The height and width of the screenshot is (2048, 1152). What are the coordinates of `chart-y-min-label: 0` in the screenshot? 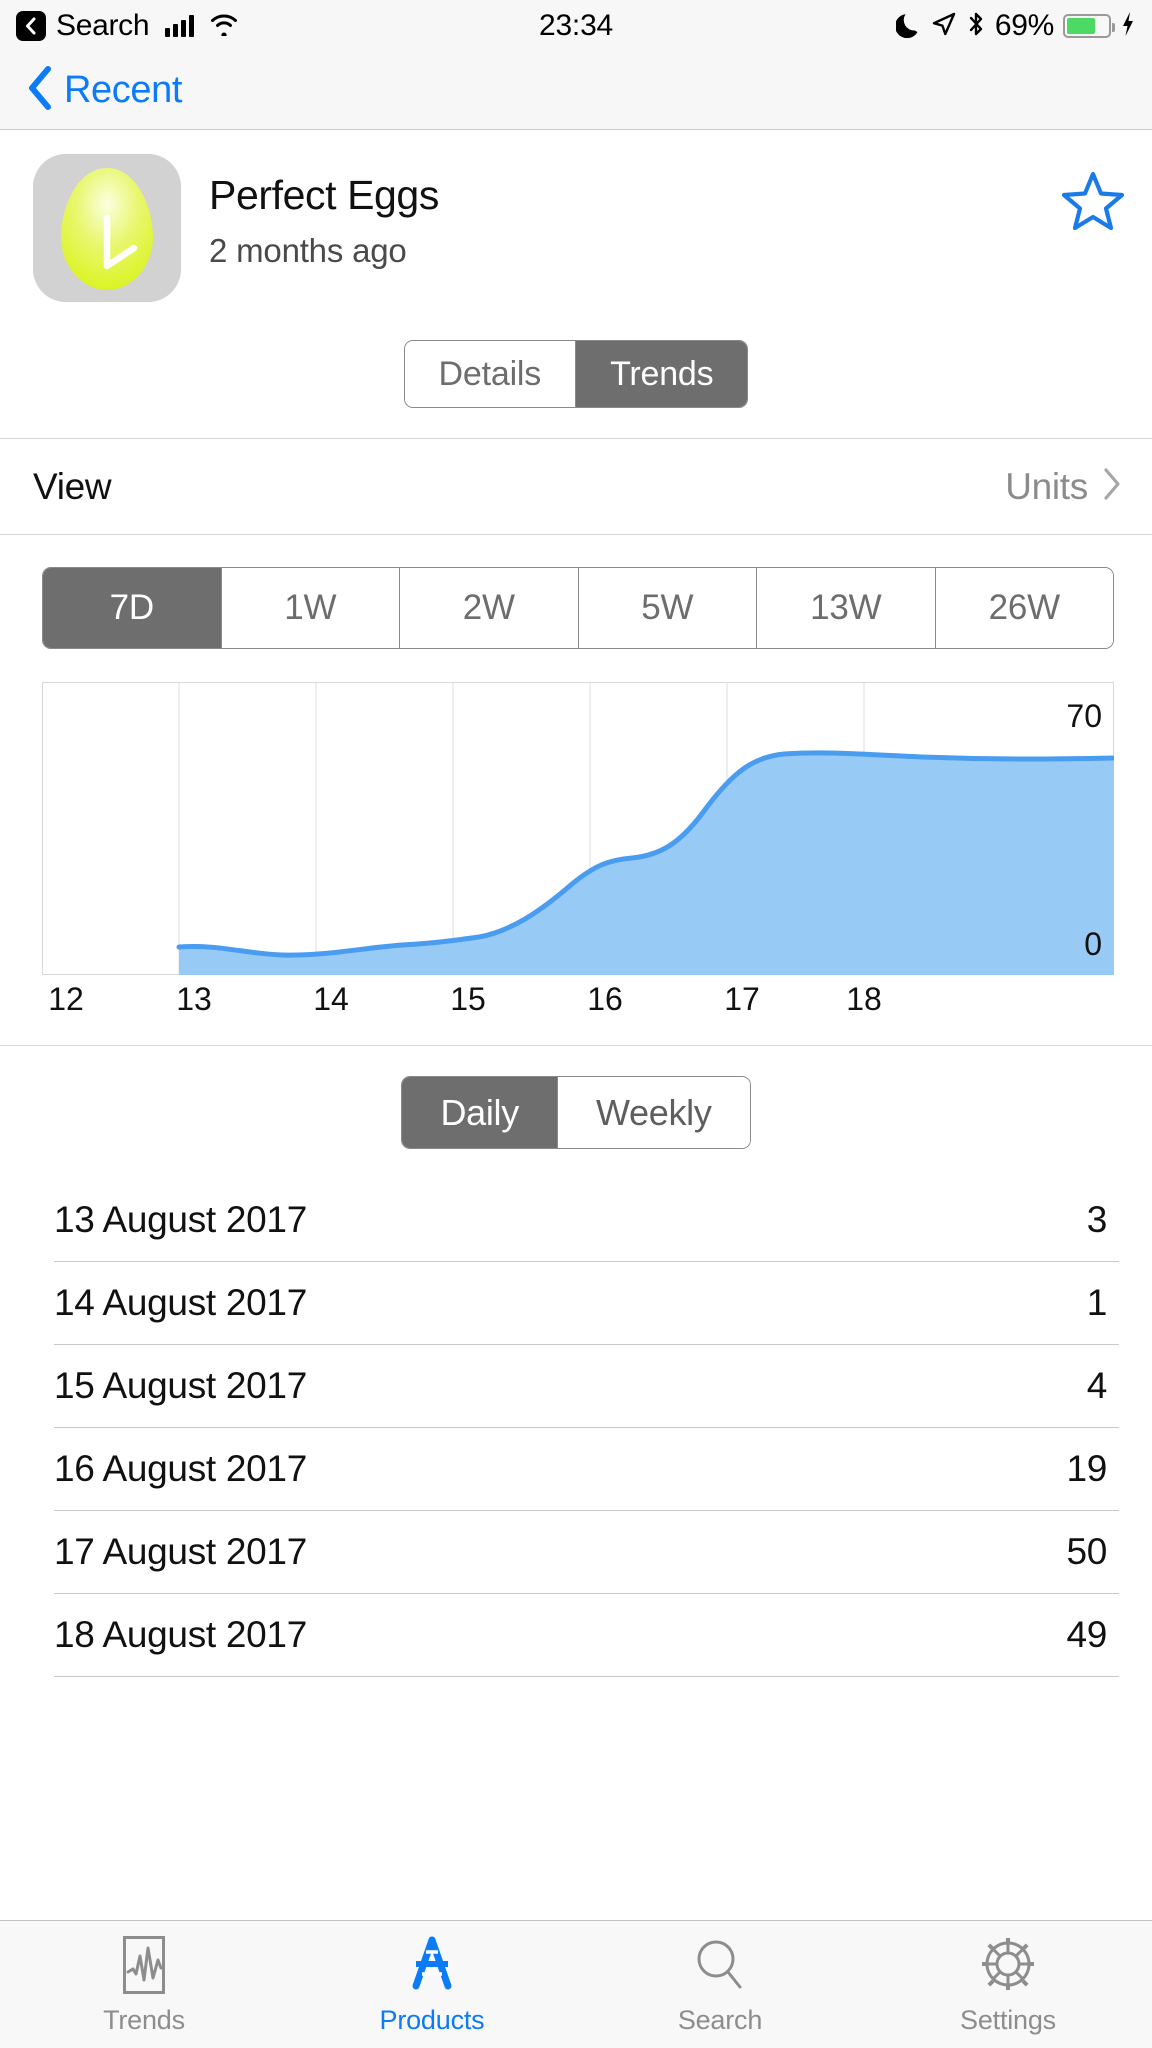 It's located at (1093, 944).